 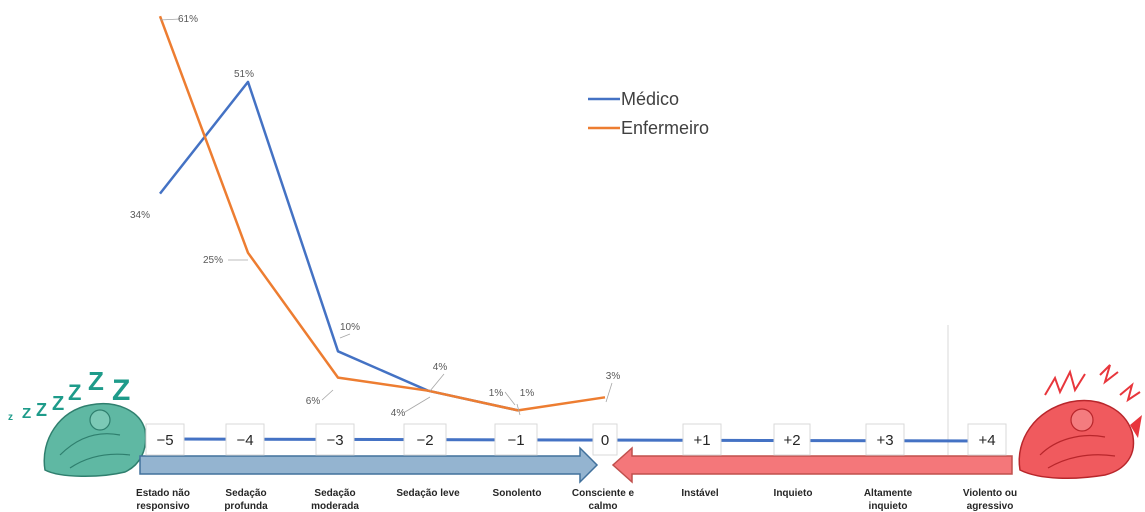 What do you see at coordinates (579, 440) in the screenshot?
I see `scale-baseline` at bounding box center [579, 440].